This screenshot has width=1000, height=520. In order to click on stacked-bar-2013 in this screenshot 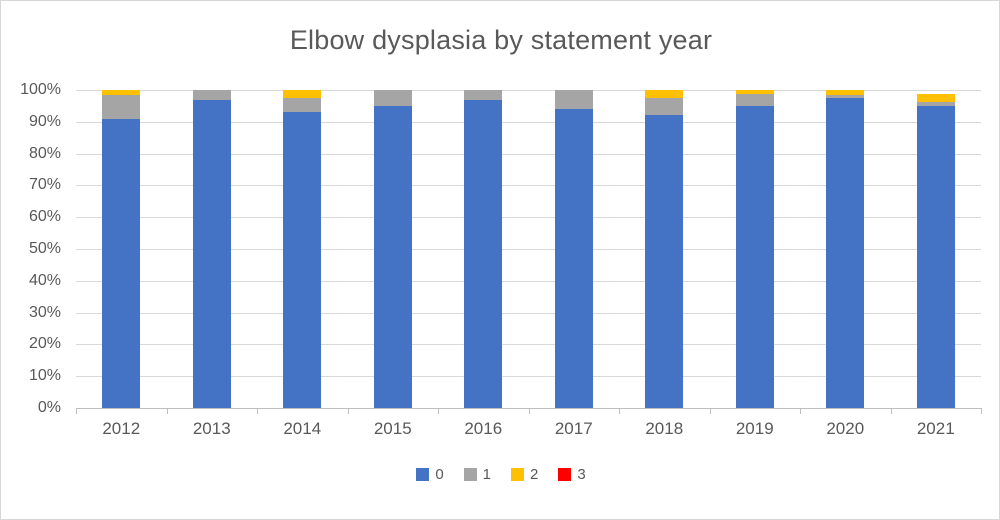, I will do `click(211, 249)`.